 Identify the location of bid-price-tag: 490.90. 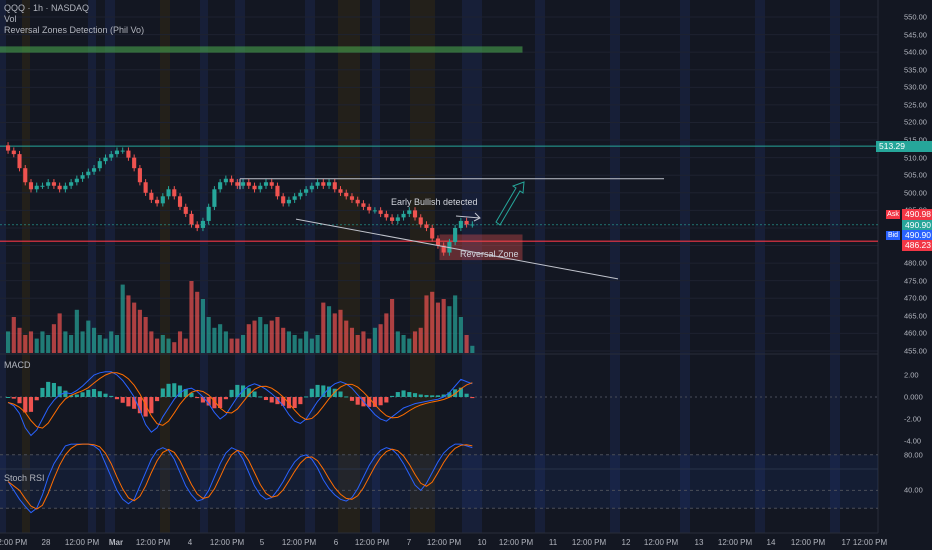
(917, 235).